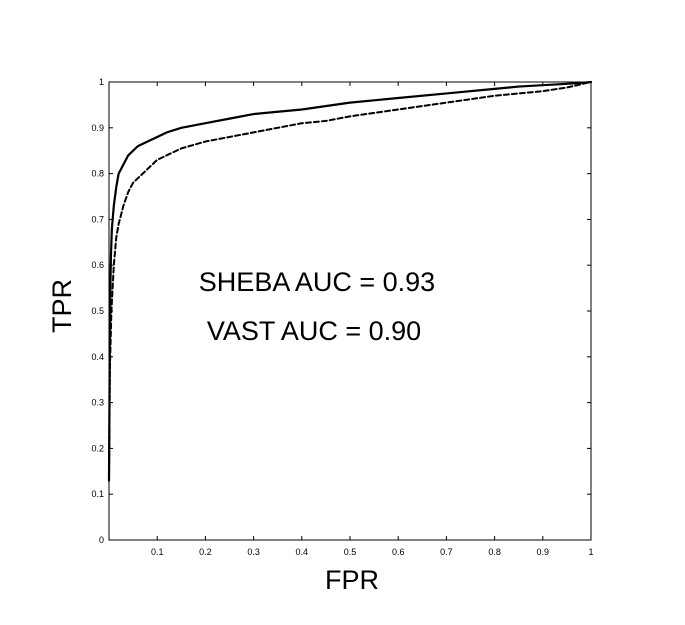 This screenshot has height=625, width=685. What do you see at coordinates (398, 552) in the screenshot?
I see `x-tick-label: 0.6` at bounding box center [398, 552].